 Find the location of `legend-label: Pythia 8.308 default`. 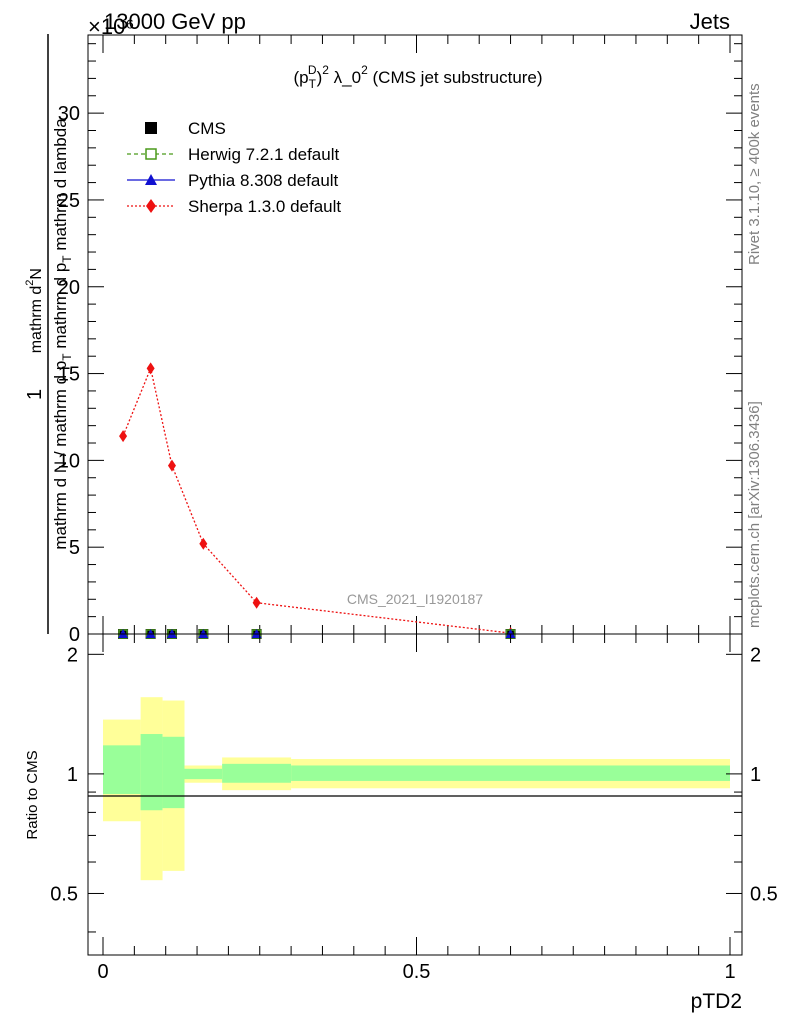

legend-label: Pythia 8.308 default is located at coordinates (263, 180).